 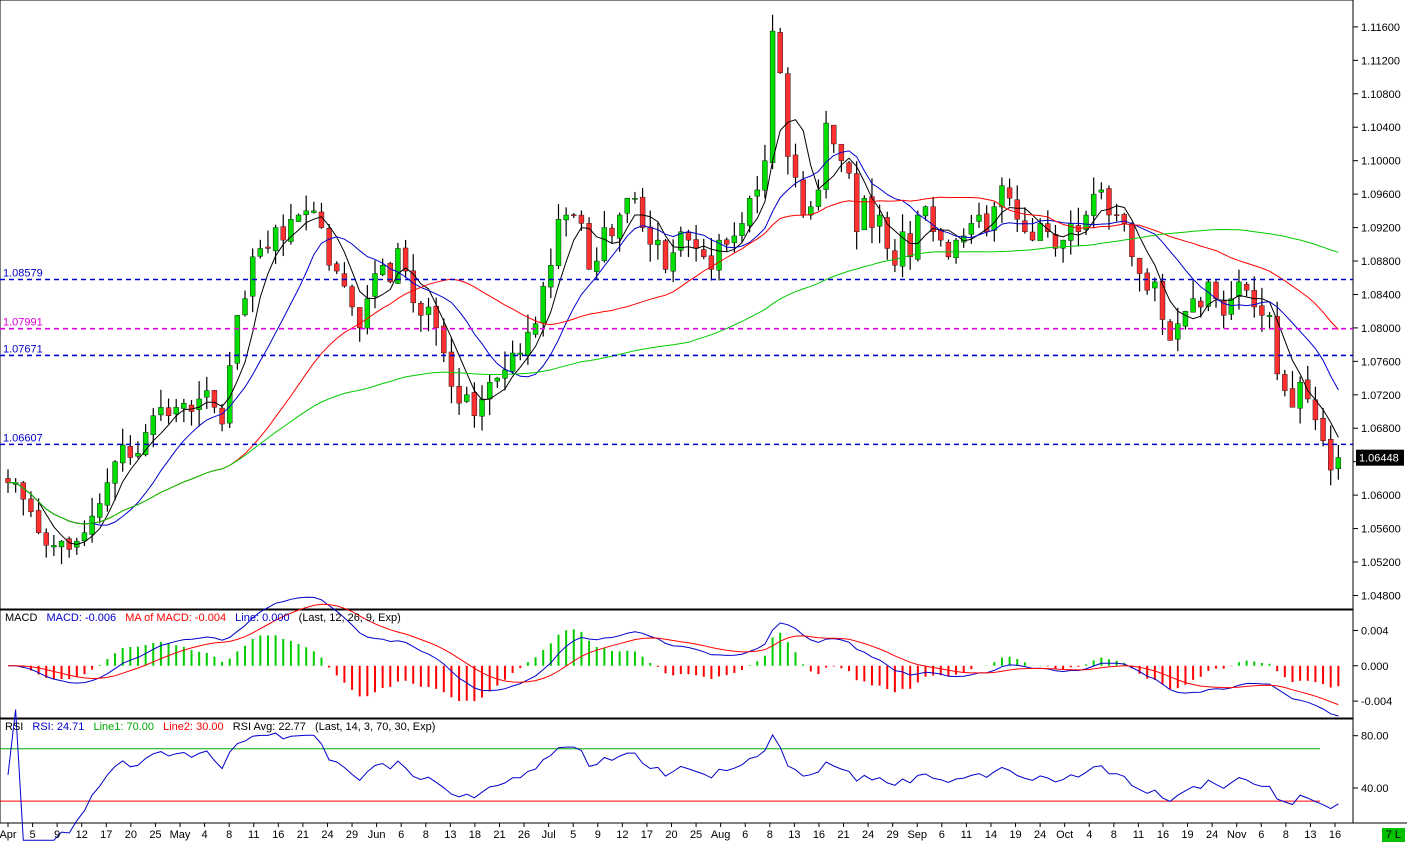 I want to click on level-label: 1.07991, so click(x=23, y=323).